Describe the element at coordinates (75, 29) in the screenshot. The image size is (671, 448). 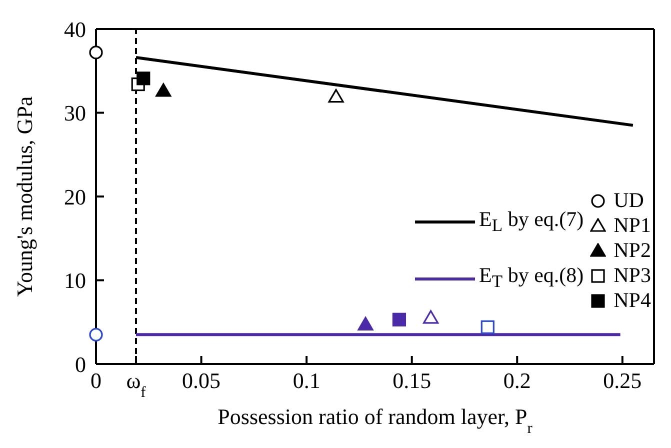
I see `y-tick-label: 40` at that location.